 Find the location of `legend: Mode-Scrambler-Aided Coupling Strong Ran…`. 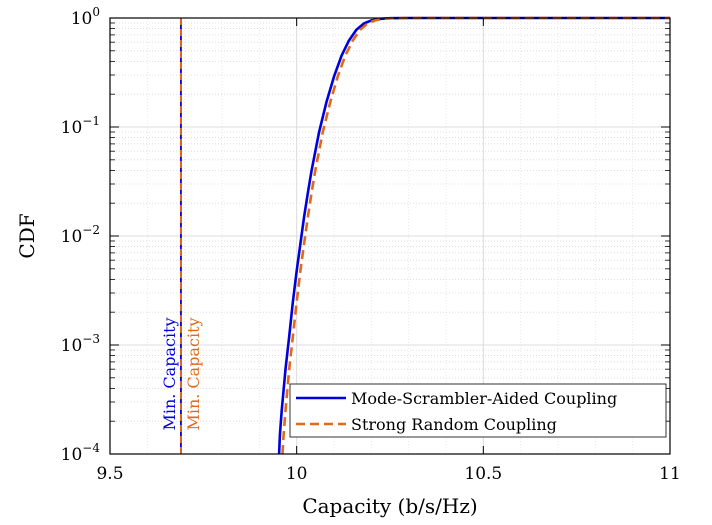

legend: Mode-Scrambler-Aided Coupling Strong Ran… is located at coordinates (478, 410).